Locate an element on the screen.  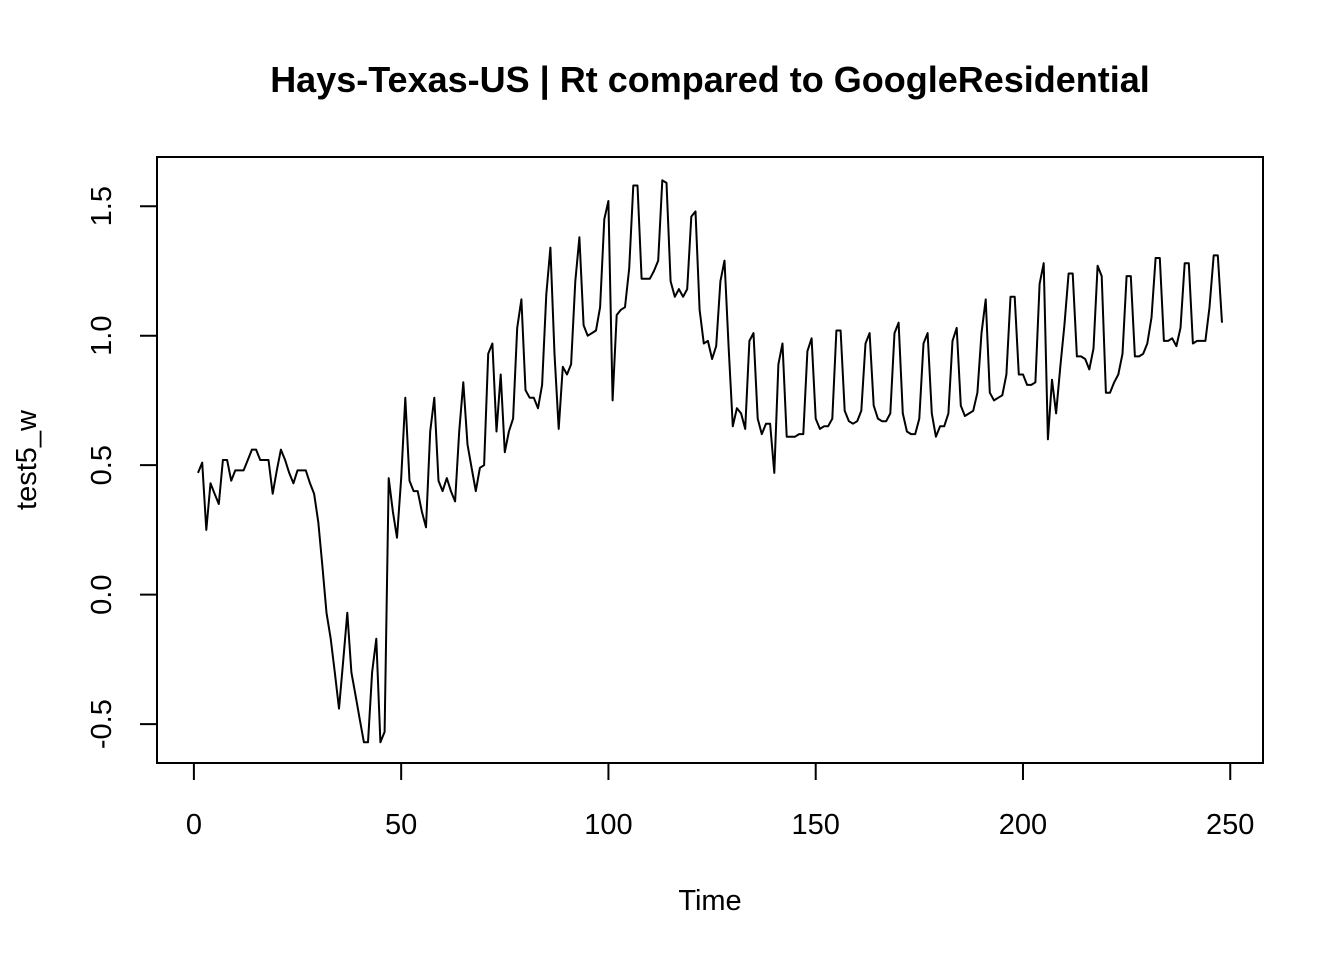
x-tick-label: 200 is located at coordinates (1023, 825).